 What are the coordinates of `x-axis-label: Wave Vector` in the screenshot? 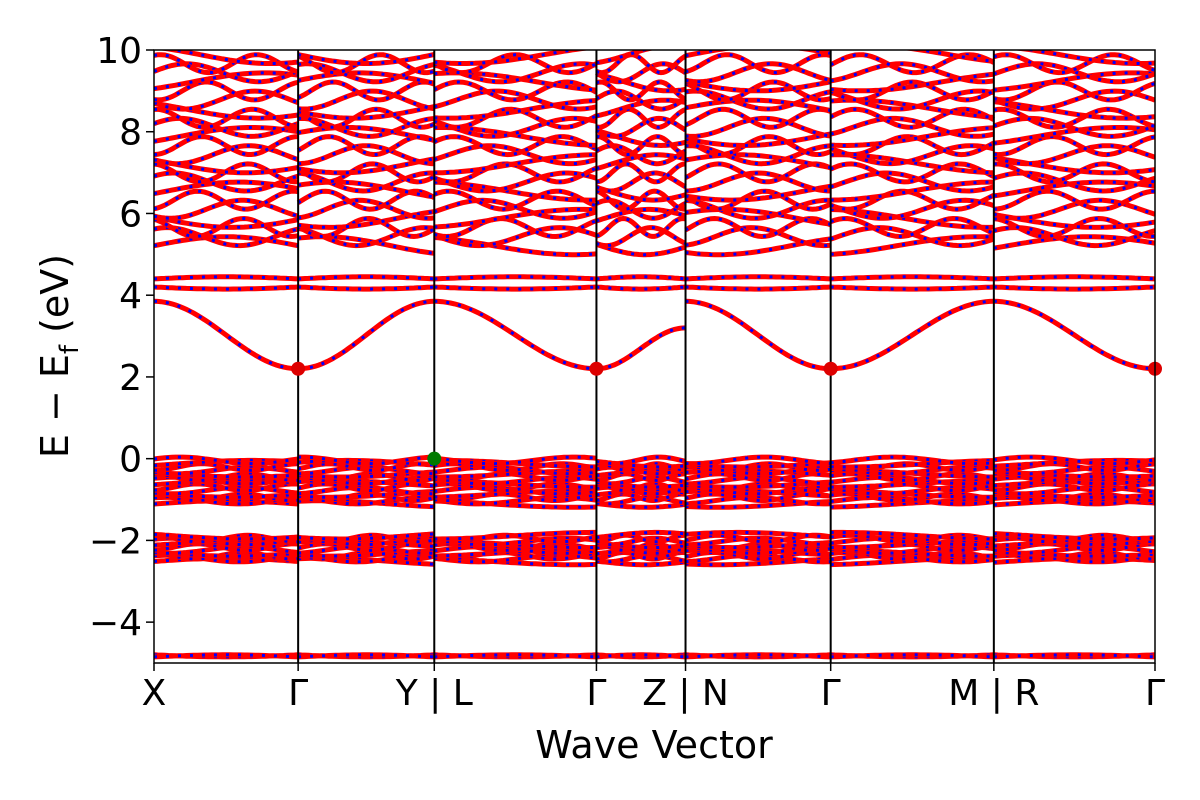 It's located at (654, 745).